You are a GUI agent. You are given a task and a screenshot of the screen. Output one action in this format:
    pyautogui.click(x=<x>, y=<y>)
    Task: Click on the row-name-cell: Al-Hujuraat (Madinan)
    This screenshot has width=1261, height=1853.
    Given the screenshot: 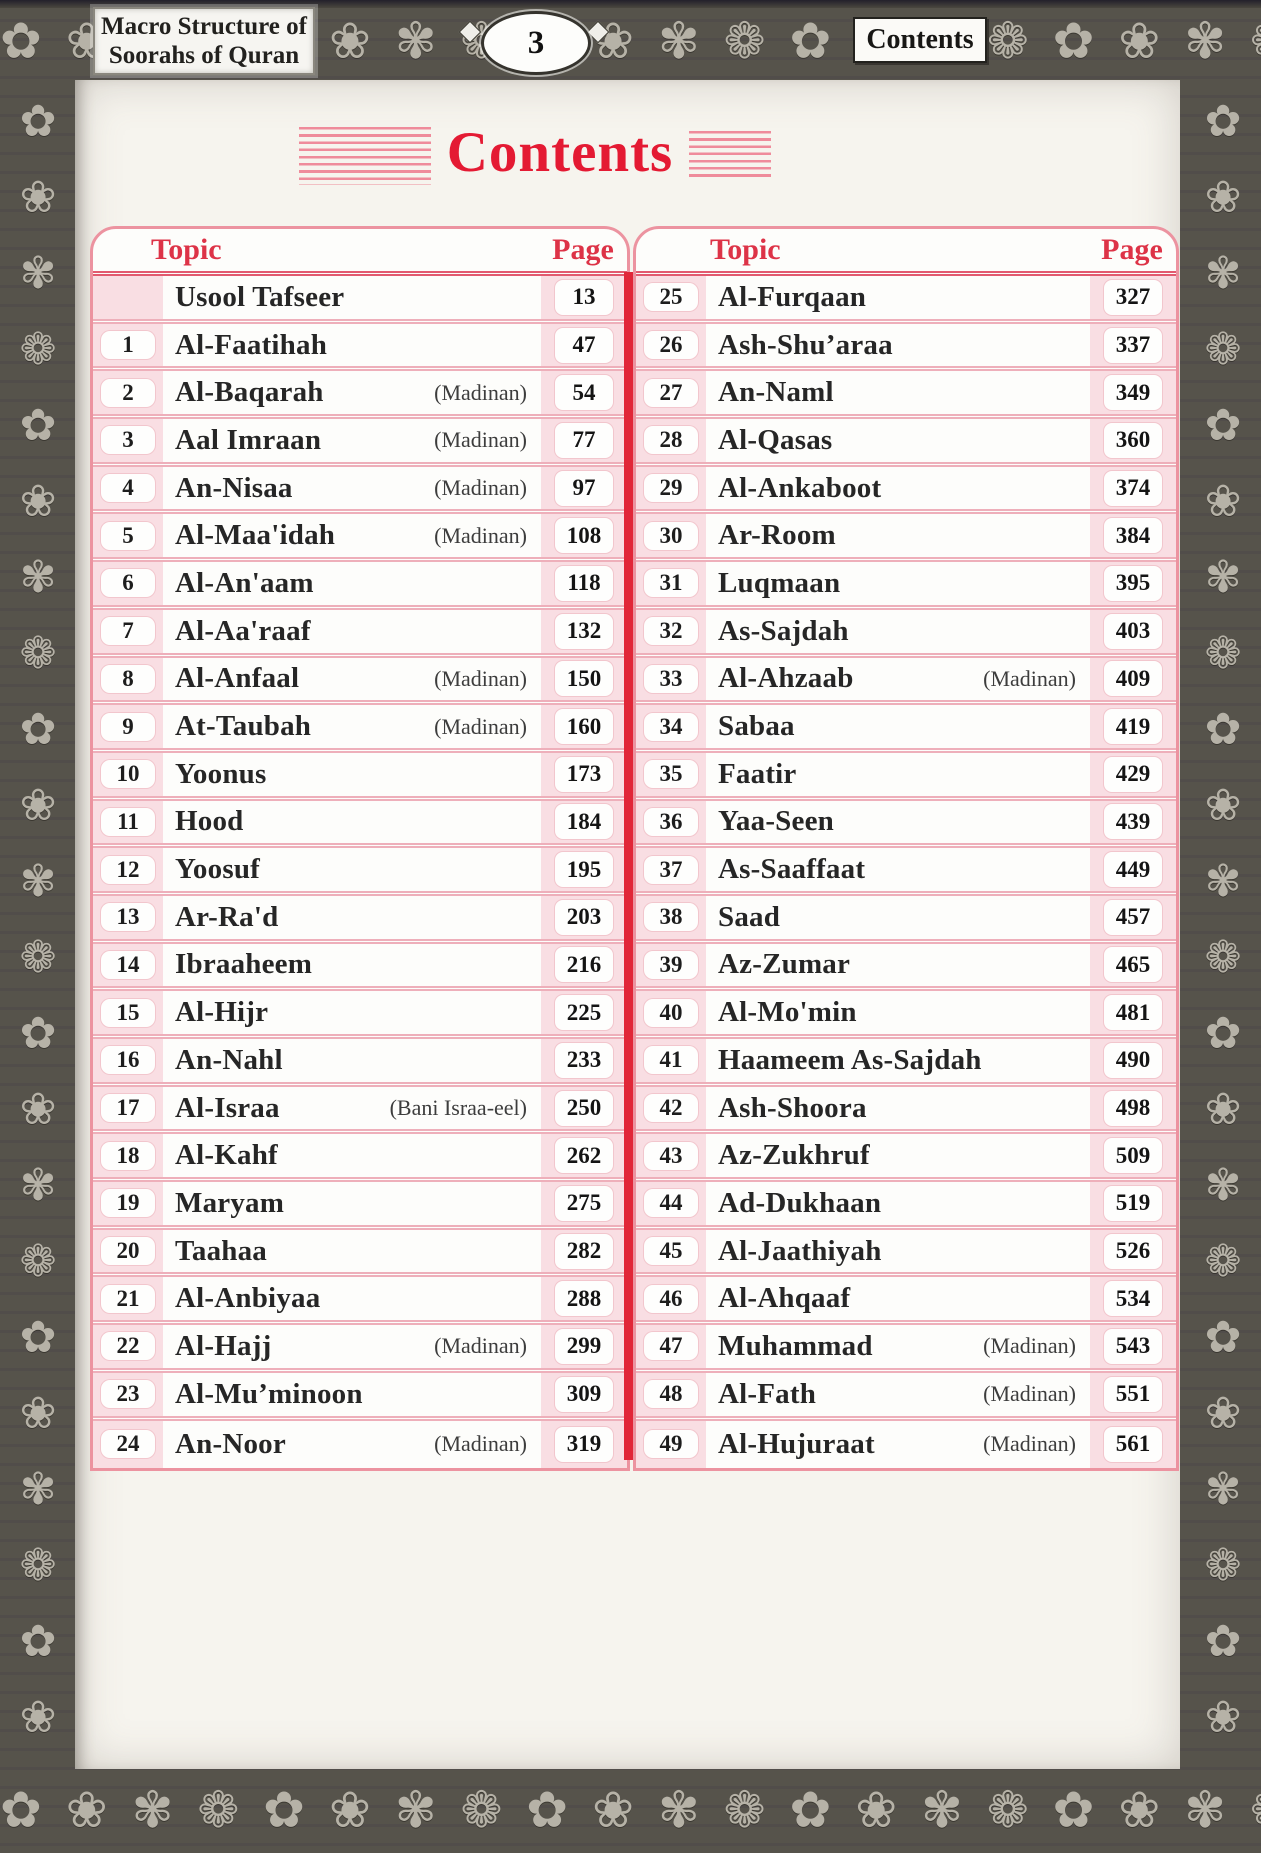 What is the action you would take?
    pyautogui.click(x=898, y=1445)
    